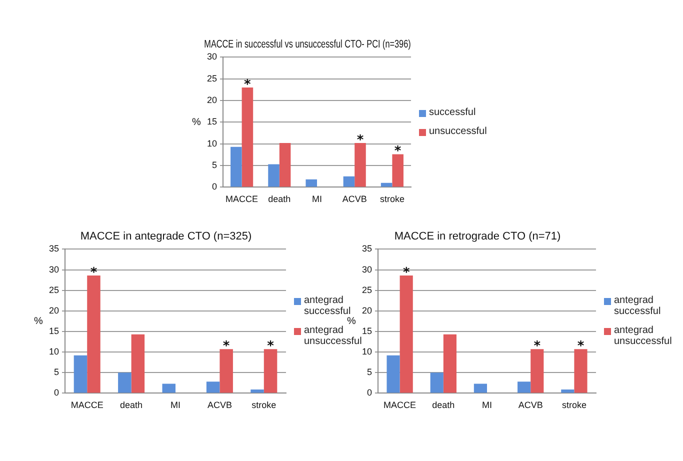 The height and width of the screenshot is (461, 683). What do you see at coordinates (458, 131) in the screenshot?
I see `legend-label: unsuccessful` at bounding box center [458, 131].